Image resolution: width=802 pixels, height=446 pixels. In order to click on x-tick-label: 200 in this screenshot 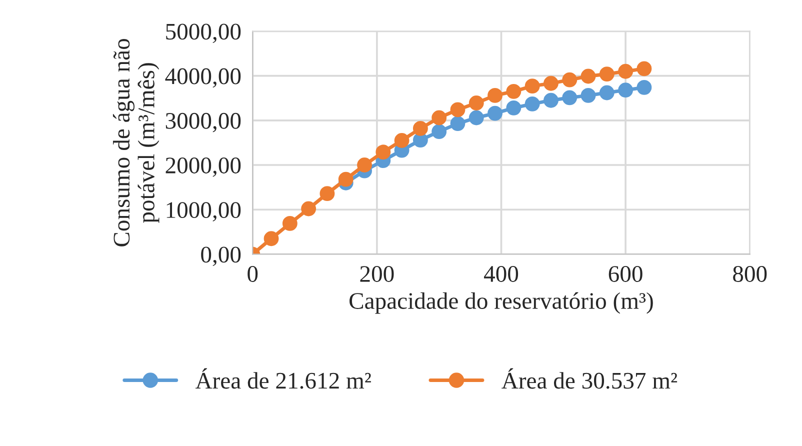, I will do `click(377, 274)`.